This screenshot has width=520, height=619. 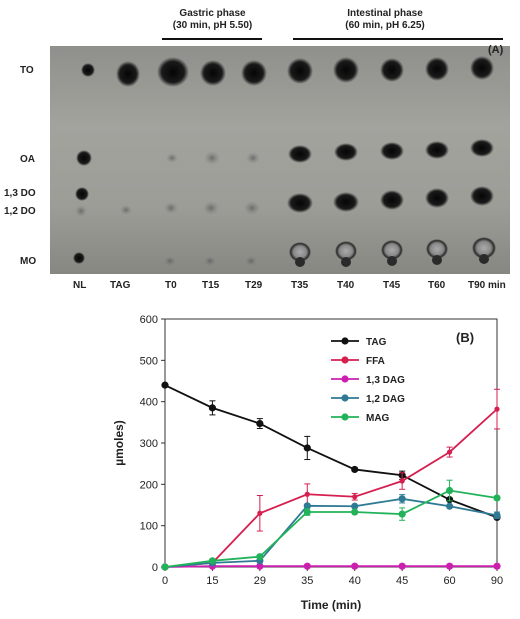 I want to click on lane-label: T35, so click(x=300, y=285).